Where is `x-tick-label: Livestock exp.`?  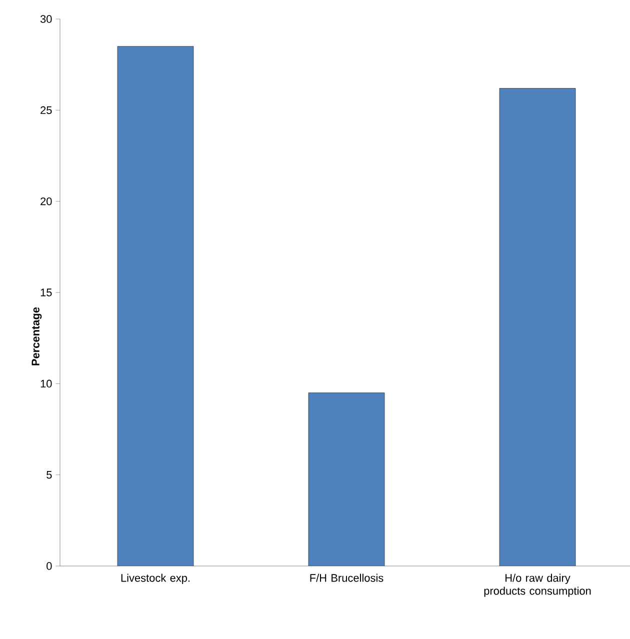
x-tick-label: Livestock exp. is located at coordinates (155, 579).